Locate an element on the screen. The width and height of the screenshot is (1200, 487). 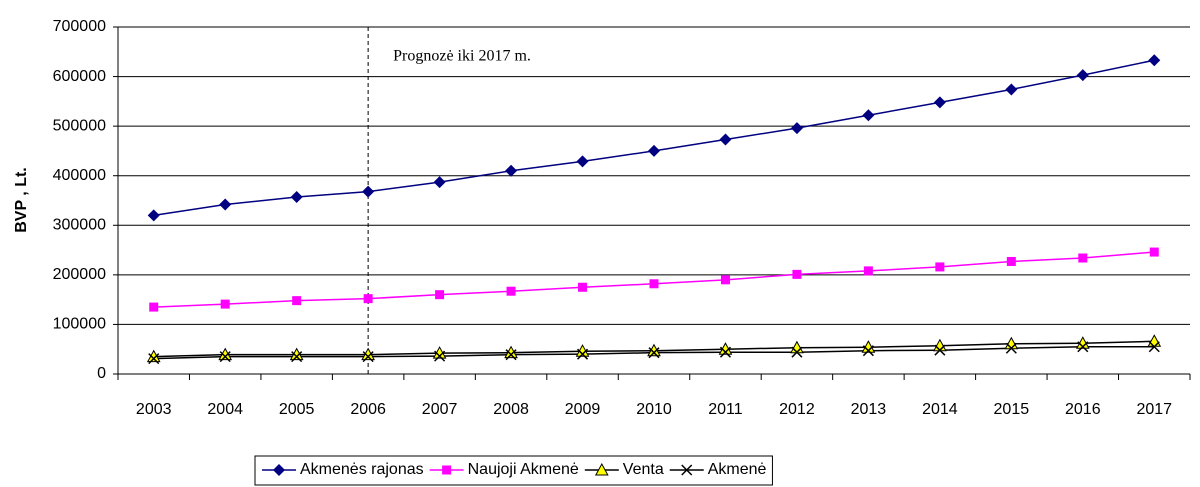
x-tick-label: 2017 is located at coordinates (1154, 409).